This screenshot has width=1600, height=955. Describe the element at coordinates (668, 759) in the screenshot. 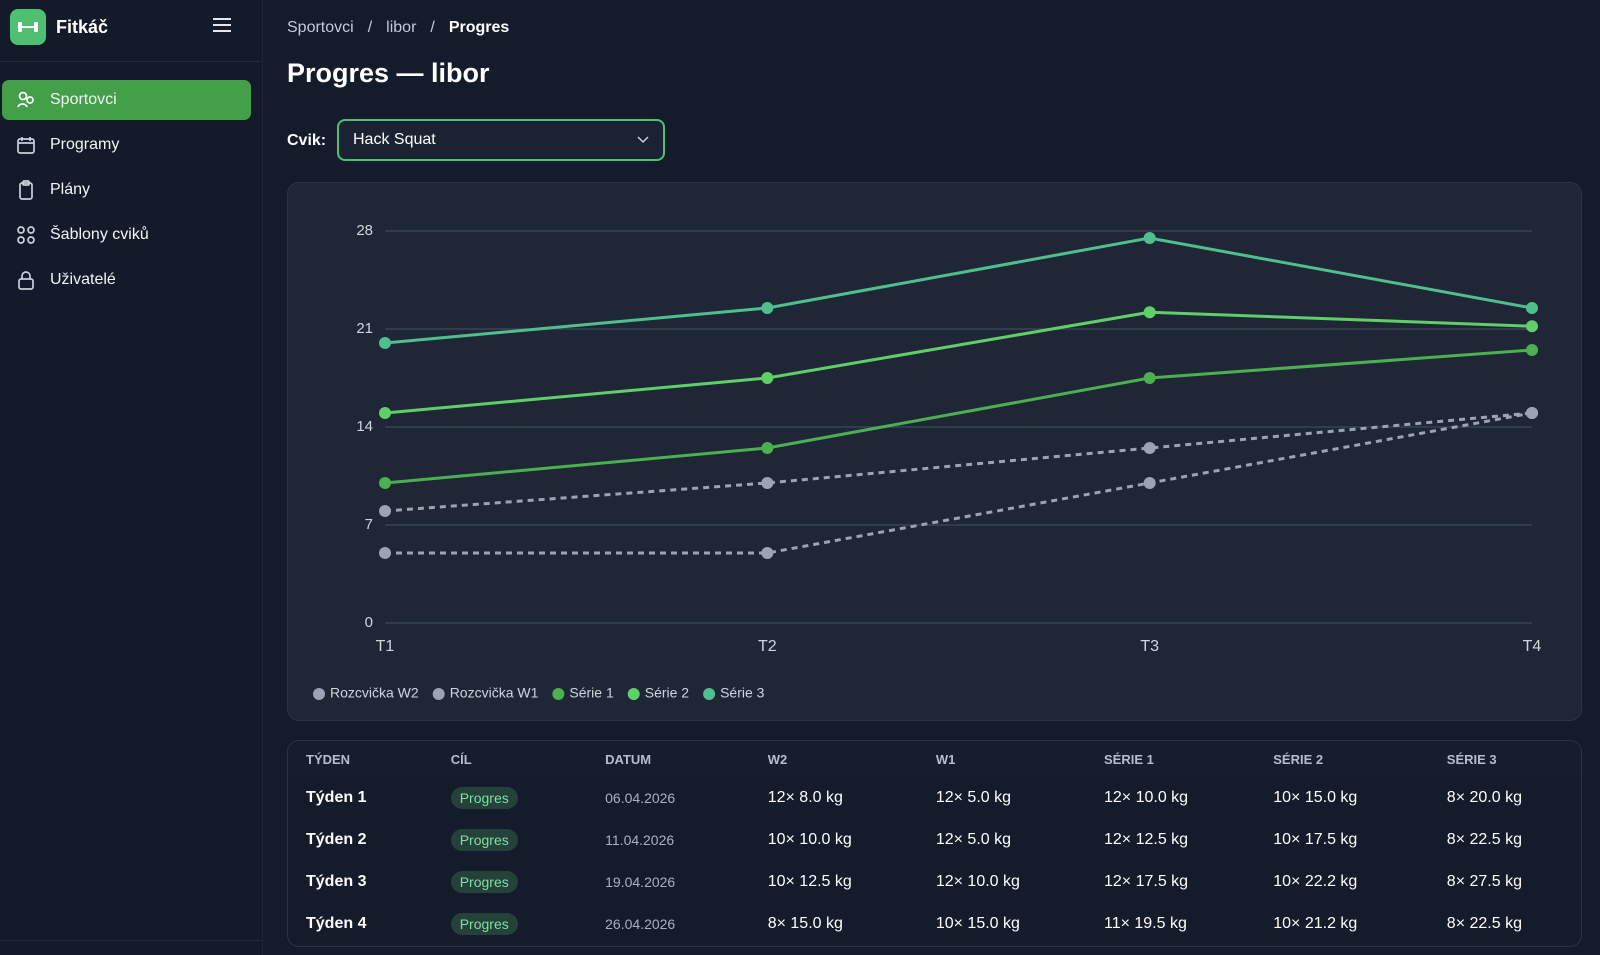

I see `column-header: DATUM` at that location.